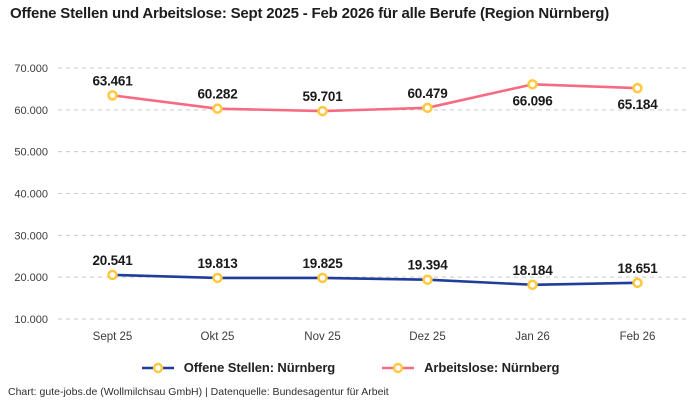  I want to click on data-point-label: 60.282, so click(217, 94).